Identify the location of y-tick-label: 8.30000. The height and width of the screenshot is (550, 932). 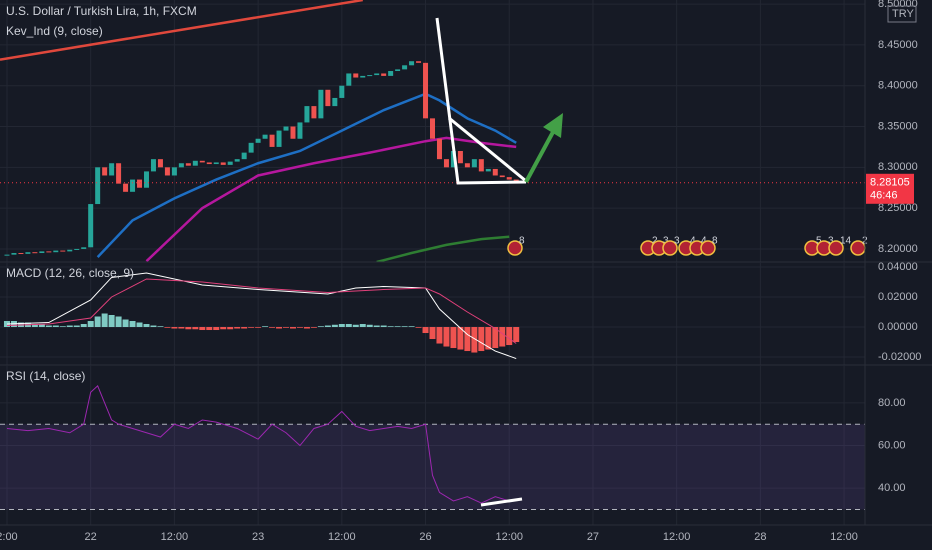
(898, 167).